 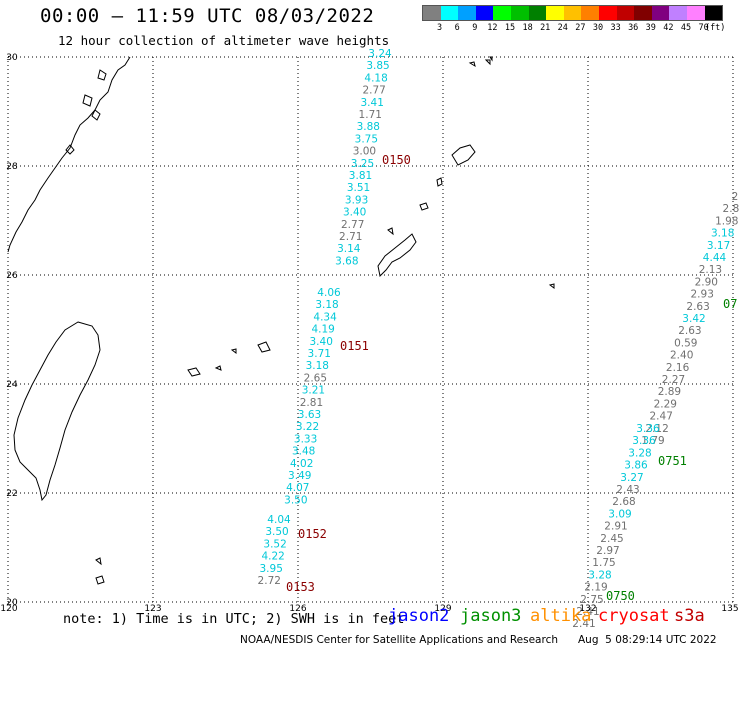 What do you see at coordinates (271, 569) in the screenshot?
I see `swh-value: 3.95` at bounding box center [271, 569].